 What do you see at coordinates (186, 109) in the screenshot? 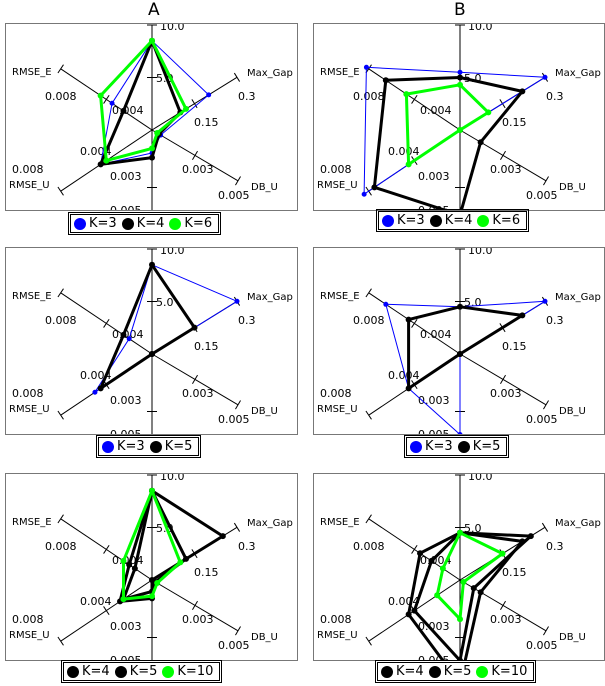
I see `series-point-k-6-gap` at bounding box center [186, 109].